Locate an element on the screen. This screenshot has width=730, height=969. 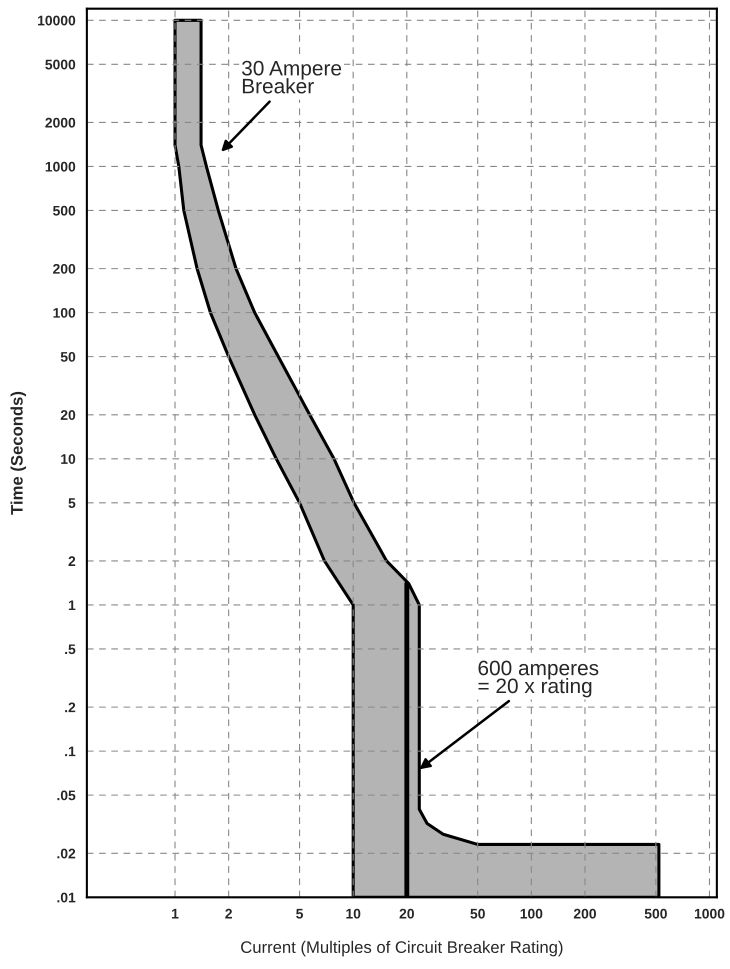
y-tick-label: 10 is located at coordinates (68, 459).